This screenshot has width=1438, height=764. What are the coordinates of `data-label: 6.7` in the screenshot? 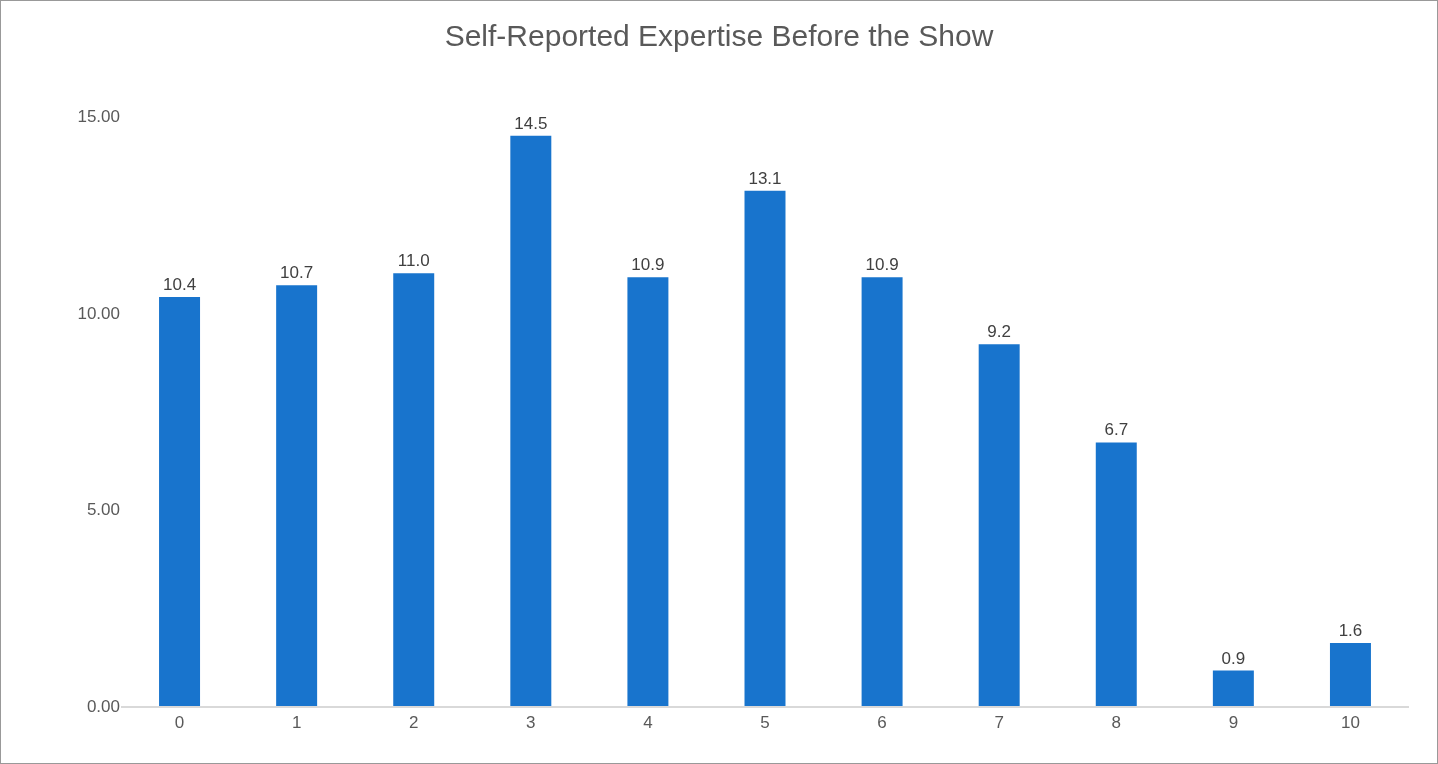 It's located at (1116, 430).